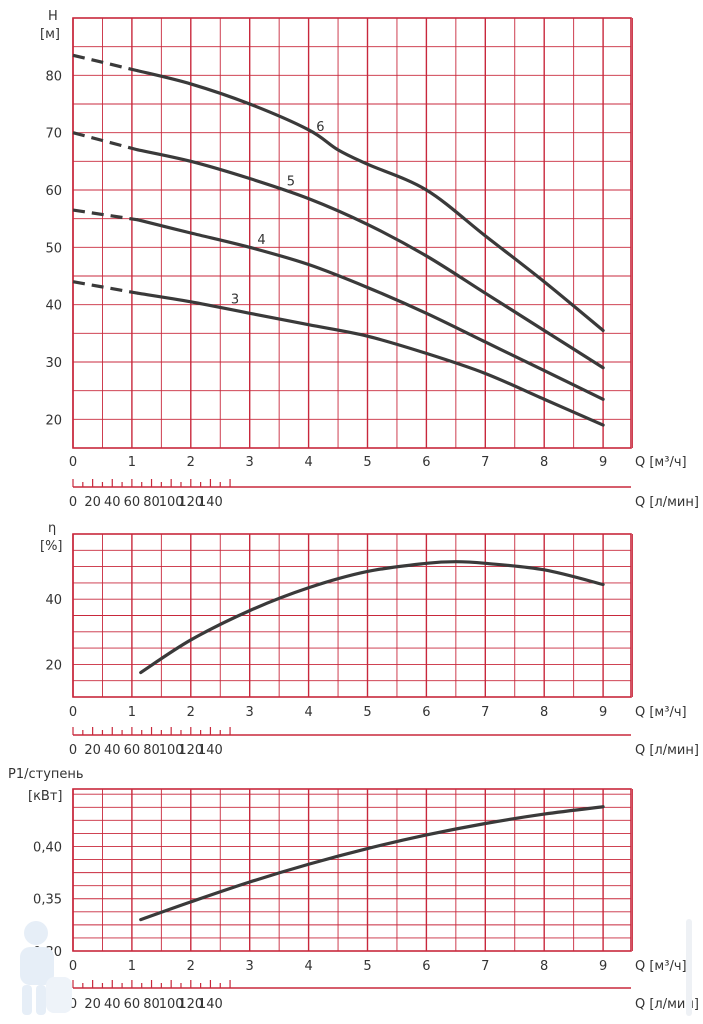  I want to click on y-tick-label: 30, so click(53, 363).